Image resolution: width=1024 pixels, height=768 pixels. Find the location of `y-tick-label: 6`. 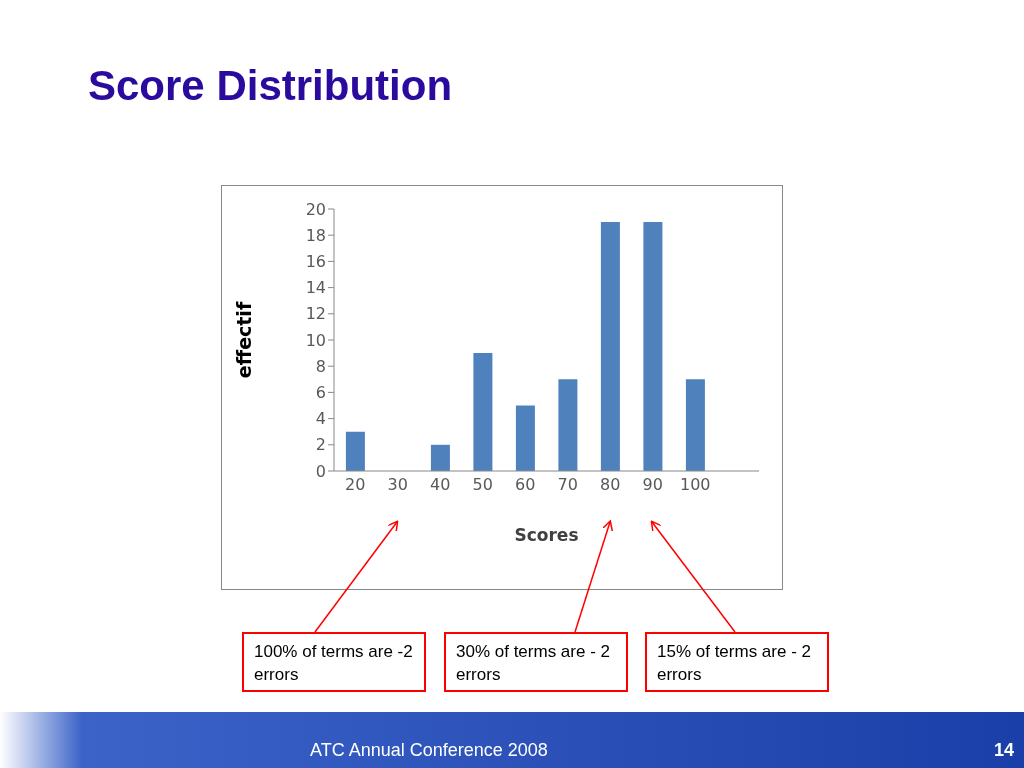

y-tick-label: 6 is located at coordinates (320, 393).